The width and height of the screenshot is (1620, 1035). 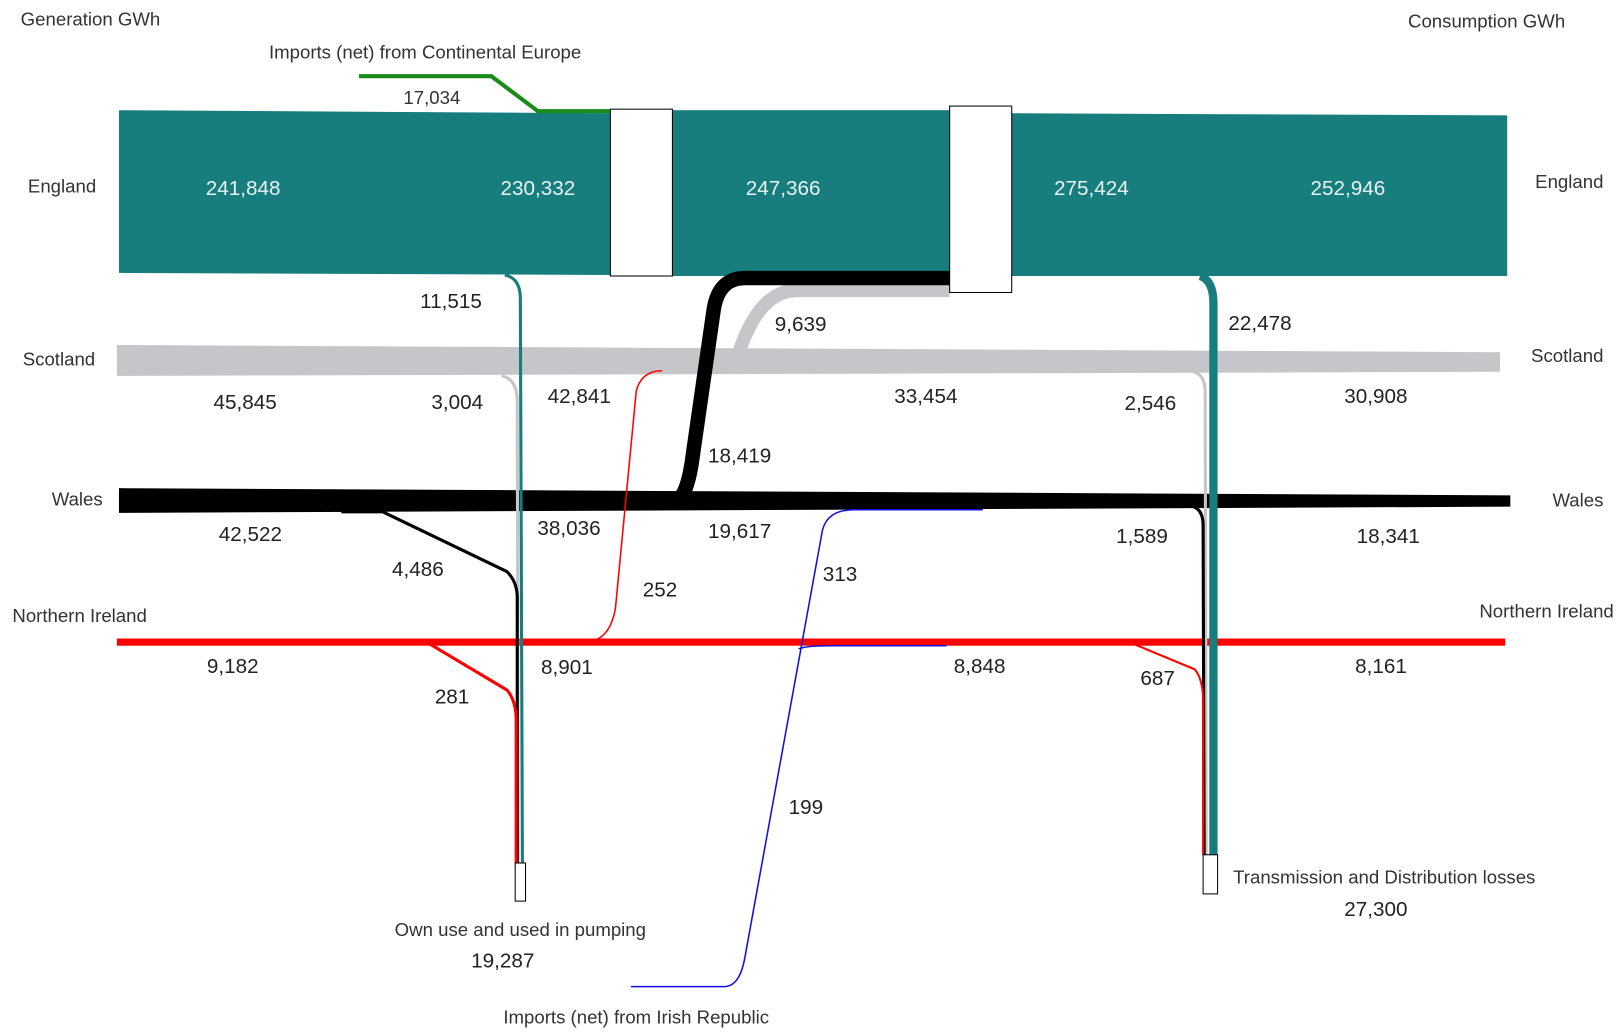 I want to click on value: 8,161, so click(x=1381, y=666).